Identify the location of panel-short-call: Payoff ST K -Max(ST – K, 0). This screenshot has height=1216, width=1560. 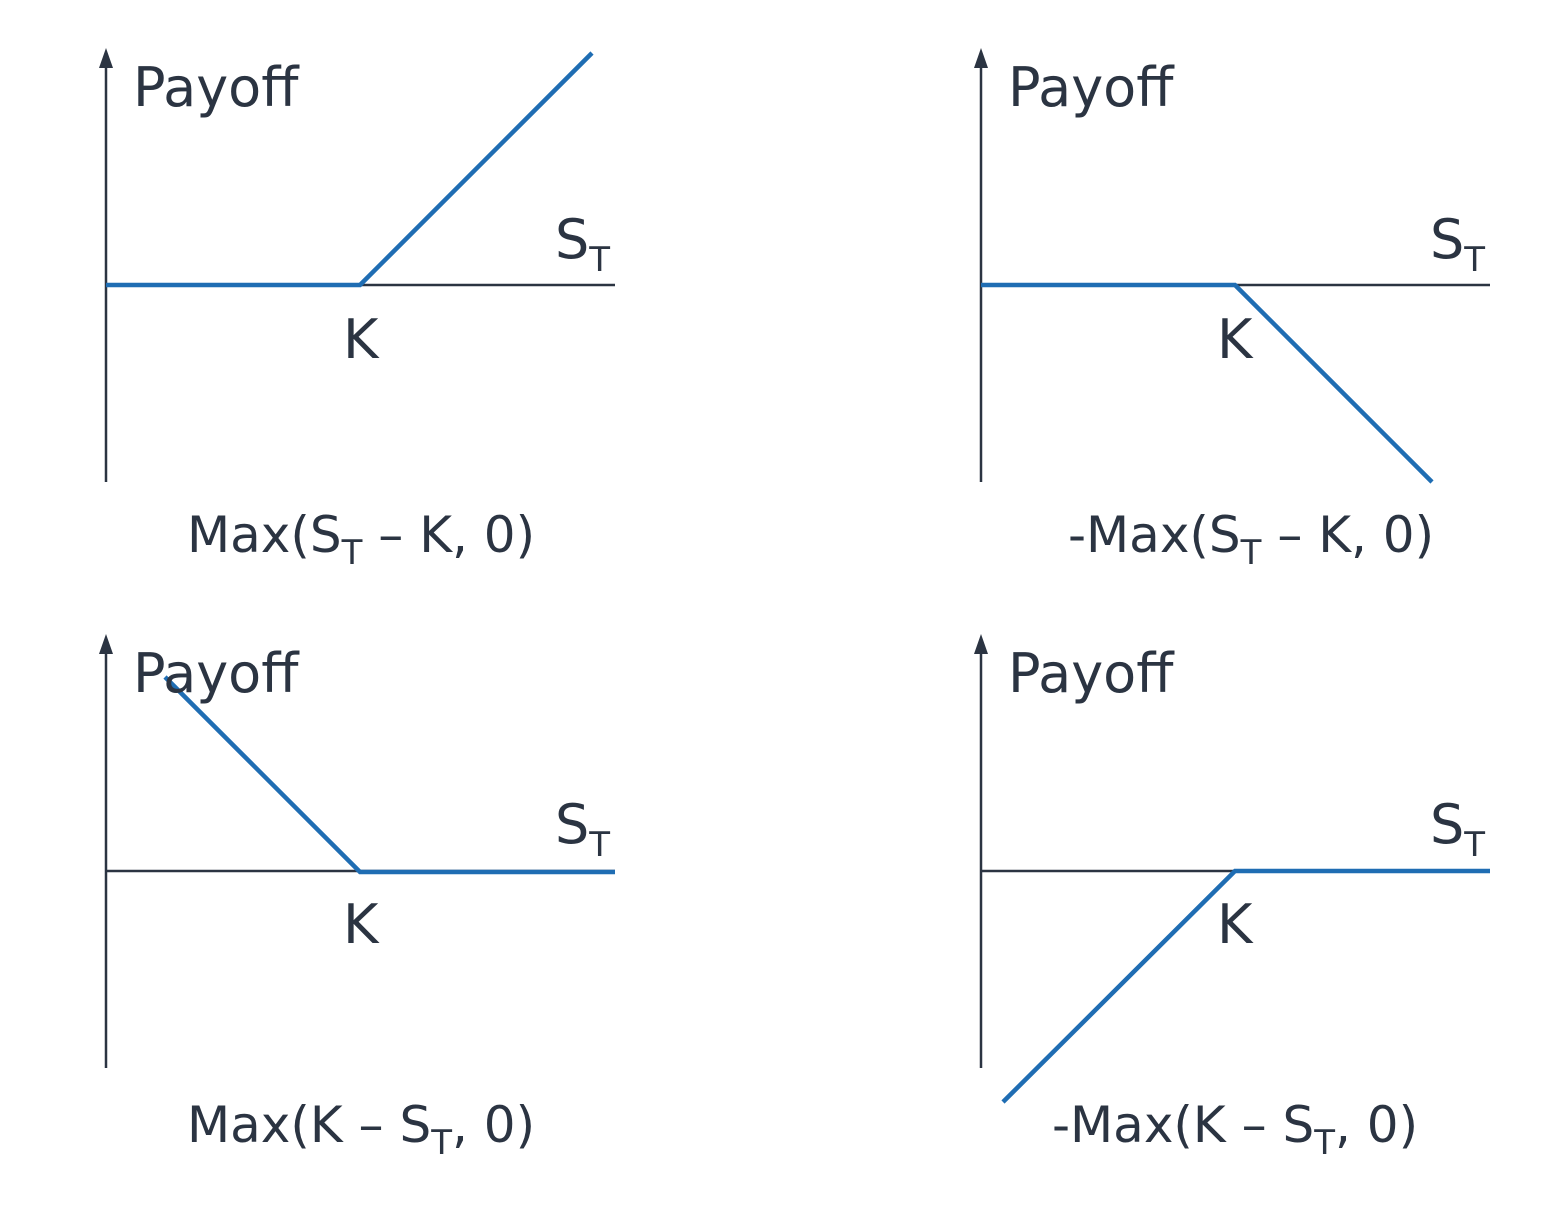
(1232, 310).